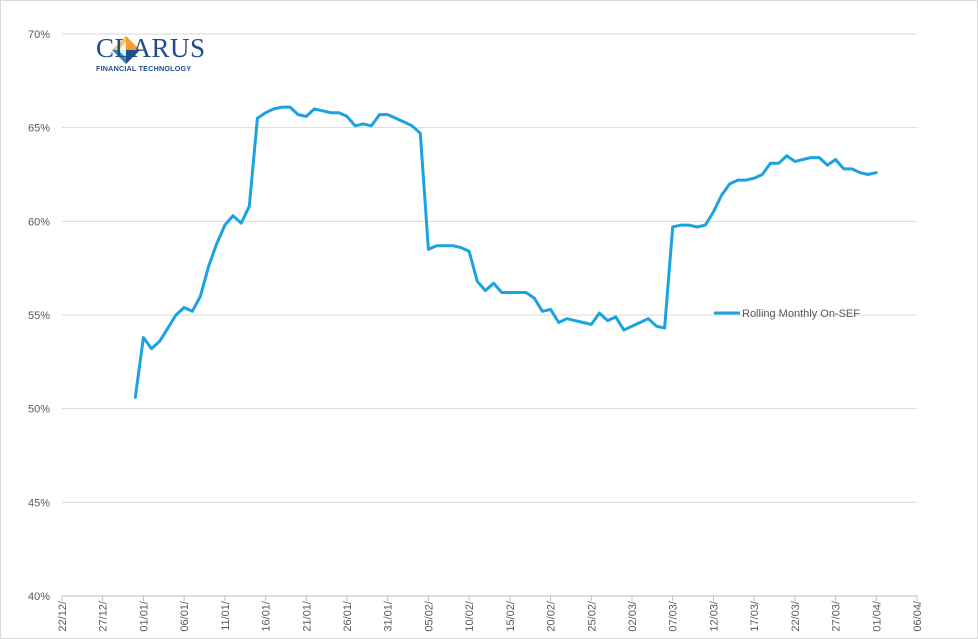  I want to click on x-tick-label: 25/02/, so click(592, 616).